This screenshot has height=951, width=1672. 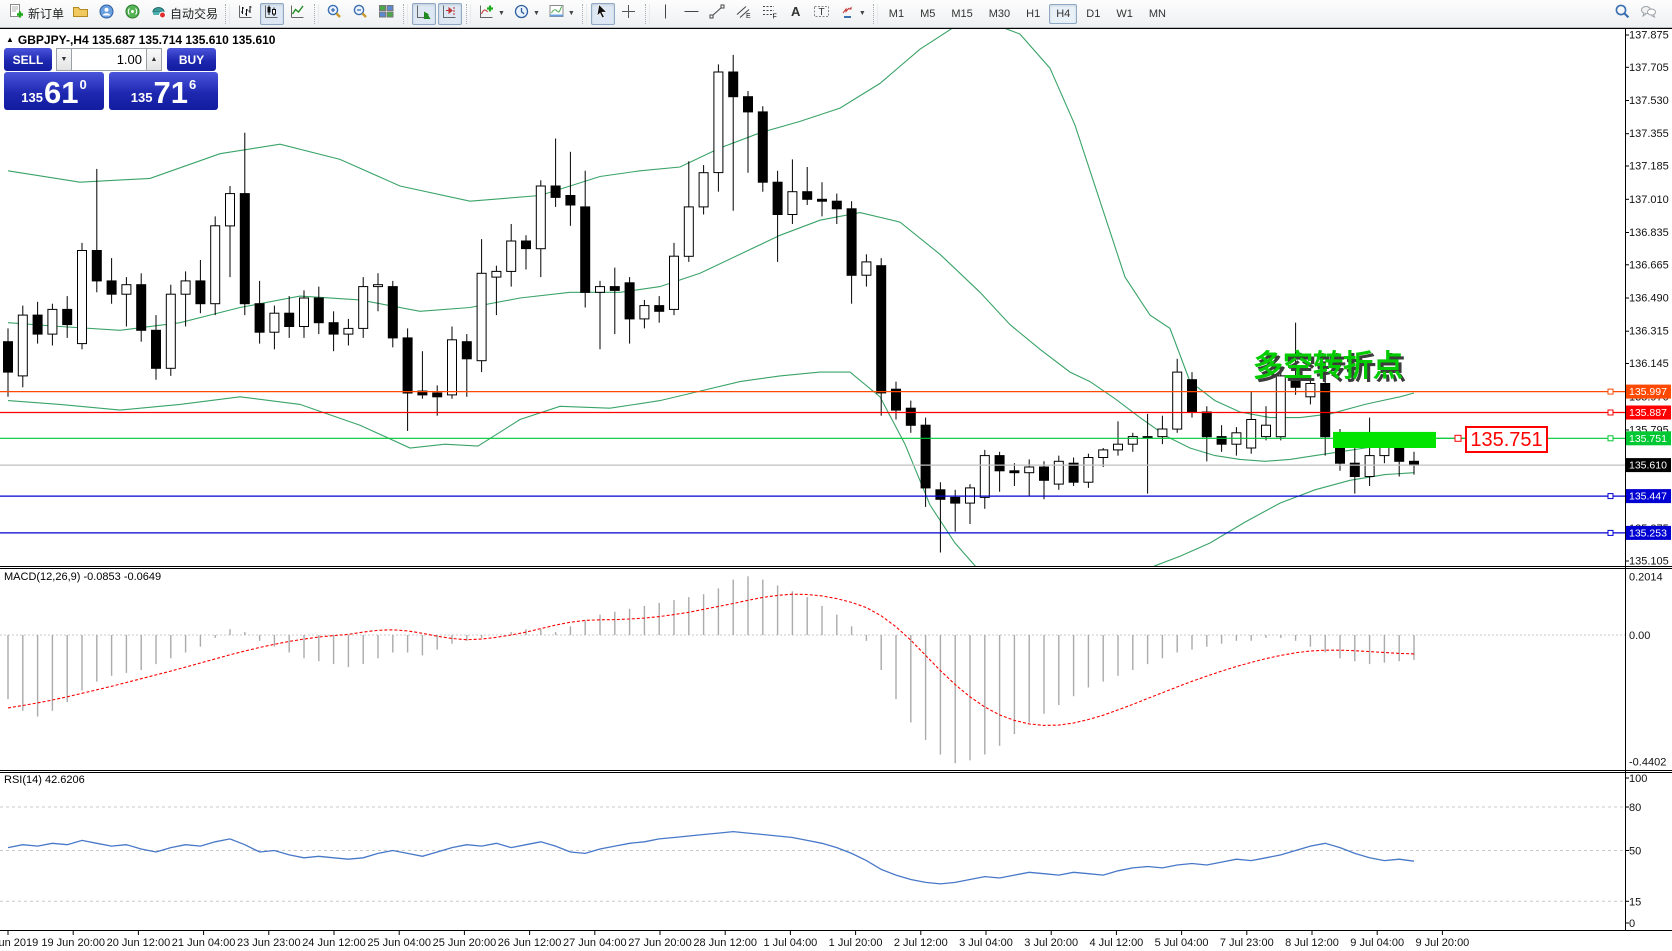 I want to click on volume-up-button: ▲, so click(x=154, y=59).